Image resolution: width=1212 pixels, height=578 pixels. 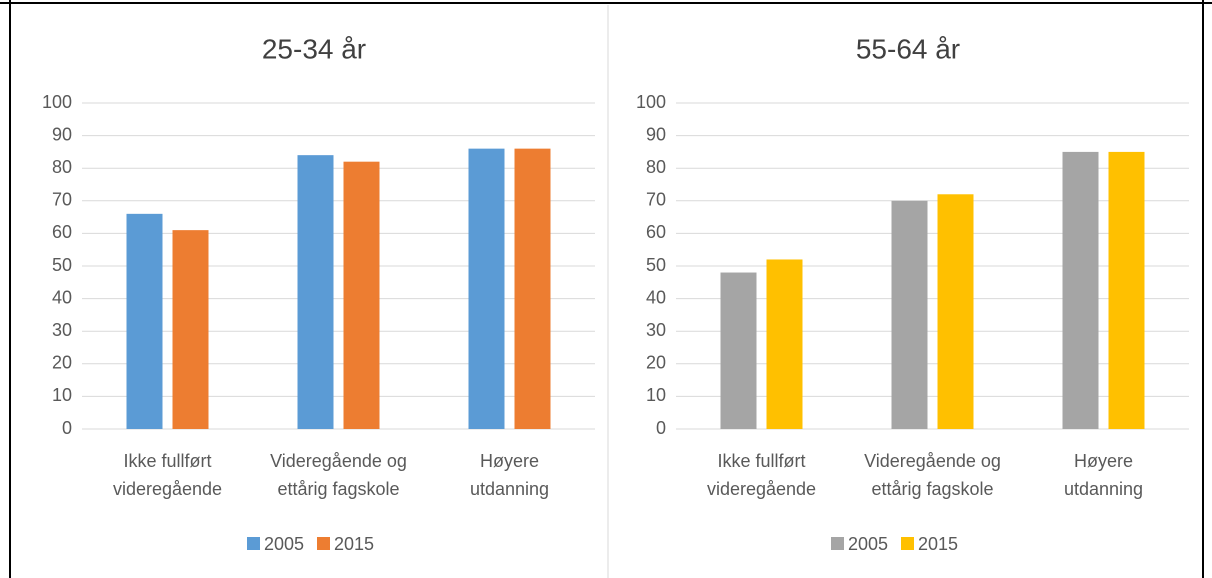 What do you see at coordinates (314, 48) in the screenshot?
I see `chart-title: 25-34 år` at bounding box center [314, 48].